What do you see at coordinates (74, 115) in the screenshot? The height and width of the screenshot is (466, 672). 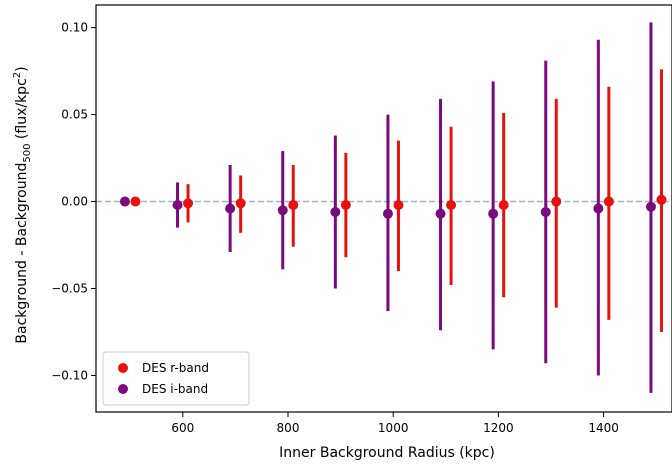 I see `y-tick-label-3: 0.05` at bounding box center [74, 115].